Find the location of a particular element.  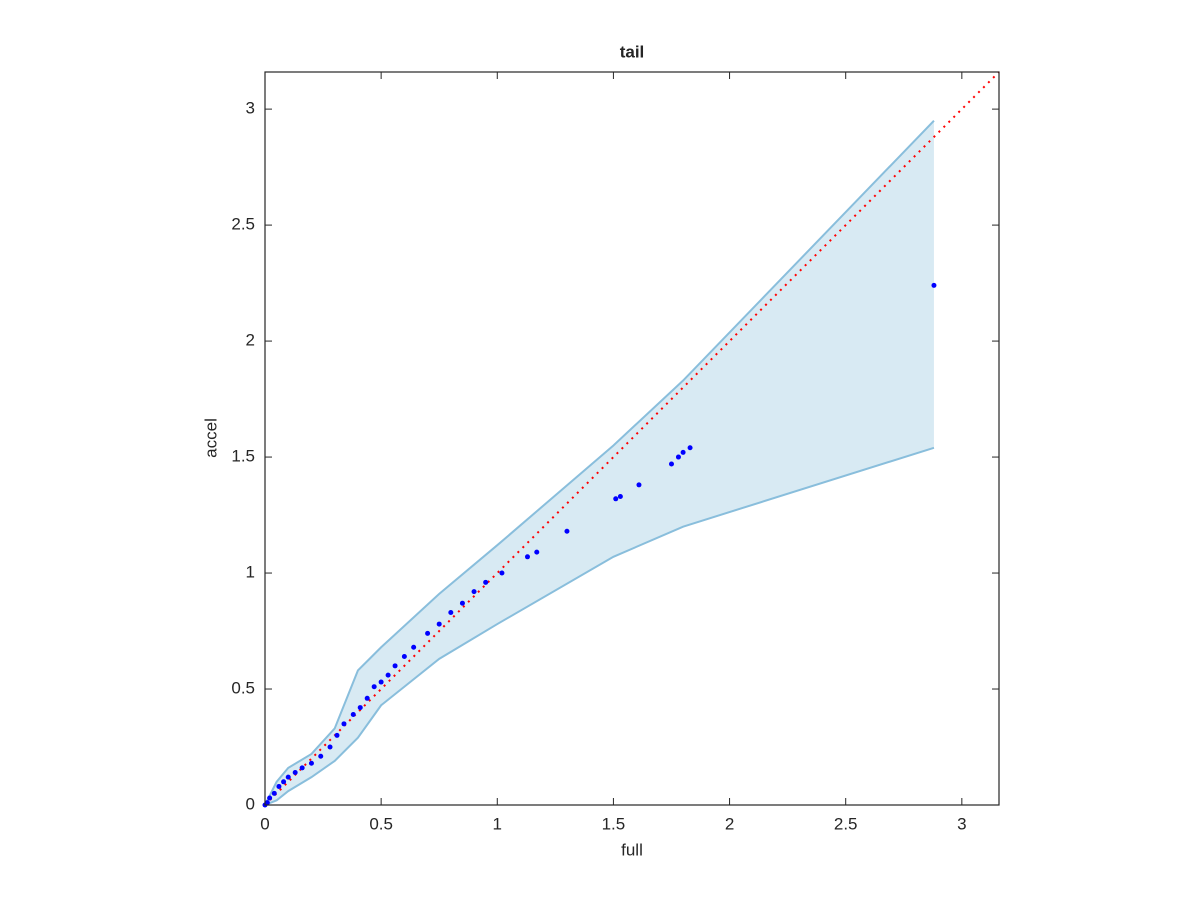

chart-title: tail is located at coordinates (632, 51).